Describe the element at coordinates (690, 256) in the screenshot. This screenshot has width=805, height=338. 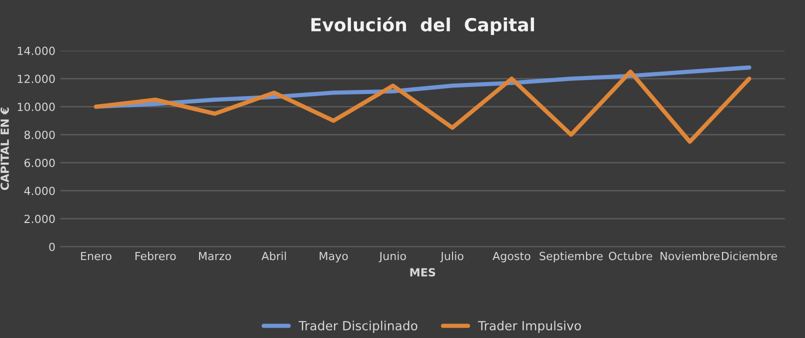
I see `x-tick-label: Noviembre` at that location.